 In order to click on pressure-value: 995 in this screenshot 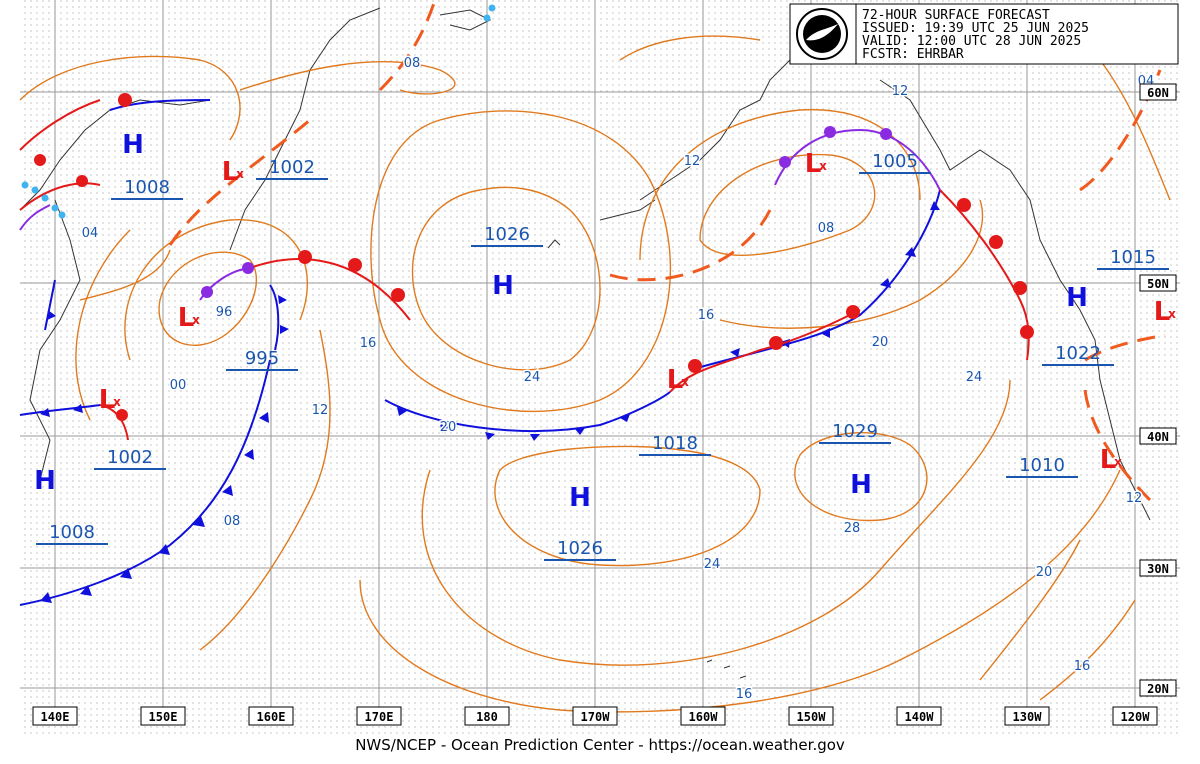, I will do `click(262, 358)`.